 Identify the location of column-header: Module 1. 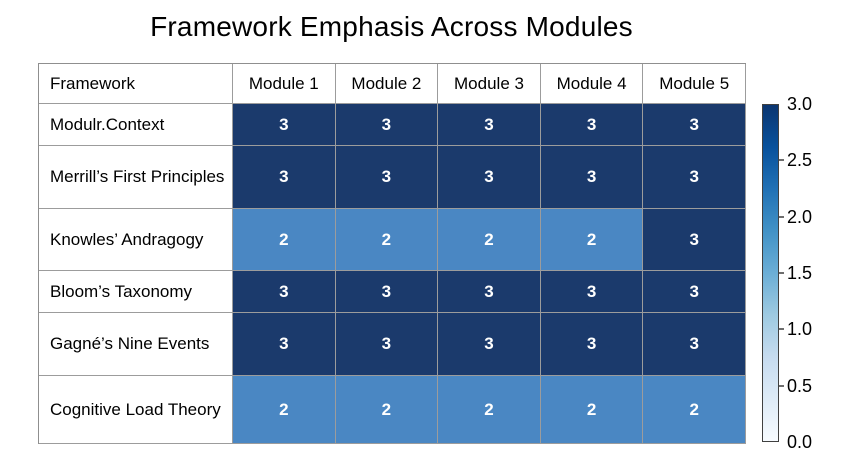
(284, 84).